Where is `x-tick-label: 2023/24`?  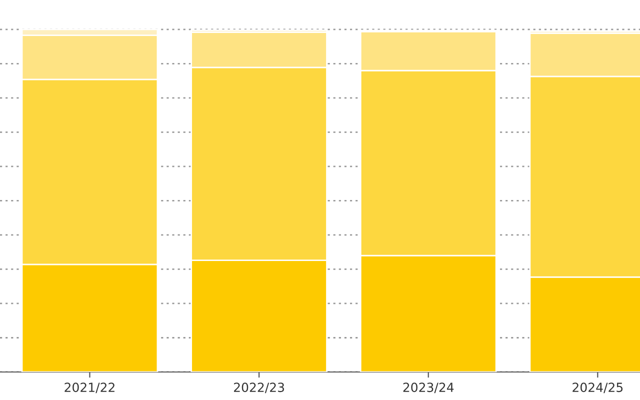
x-tick-label: 2023/24 is located at coordinates (428, 388).